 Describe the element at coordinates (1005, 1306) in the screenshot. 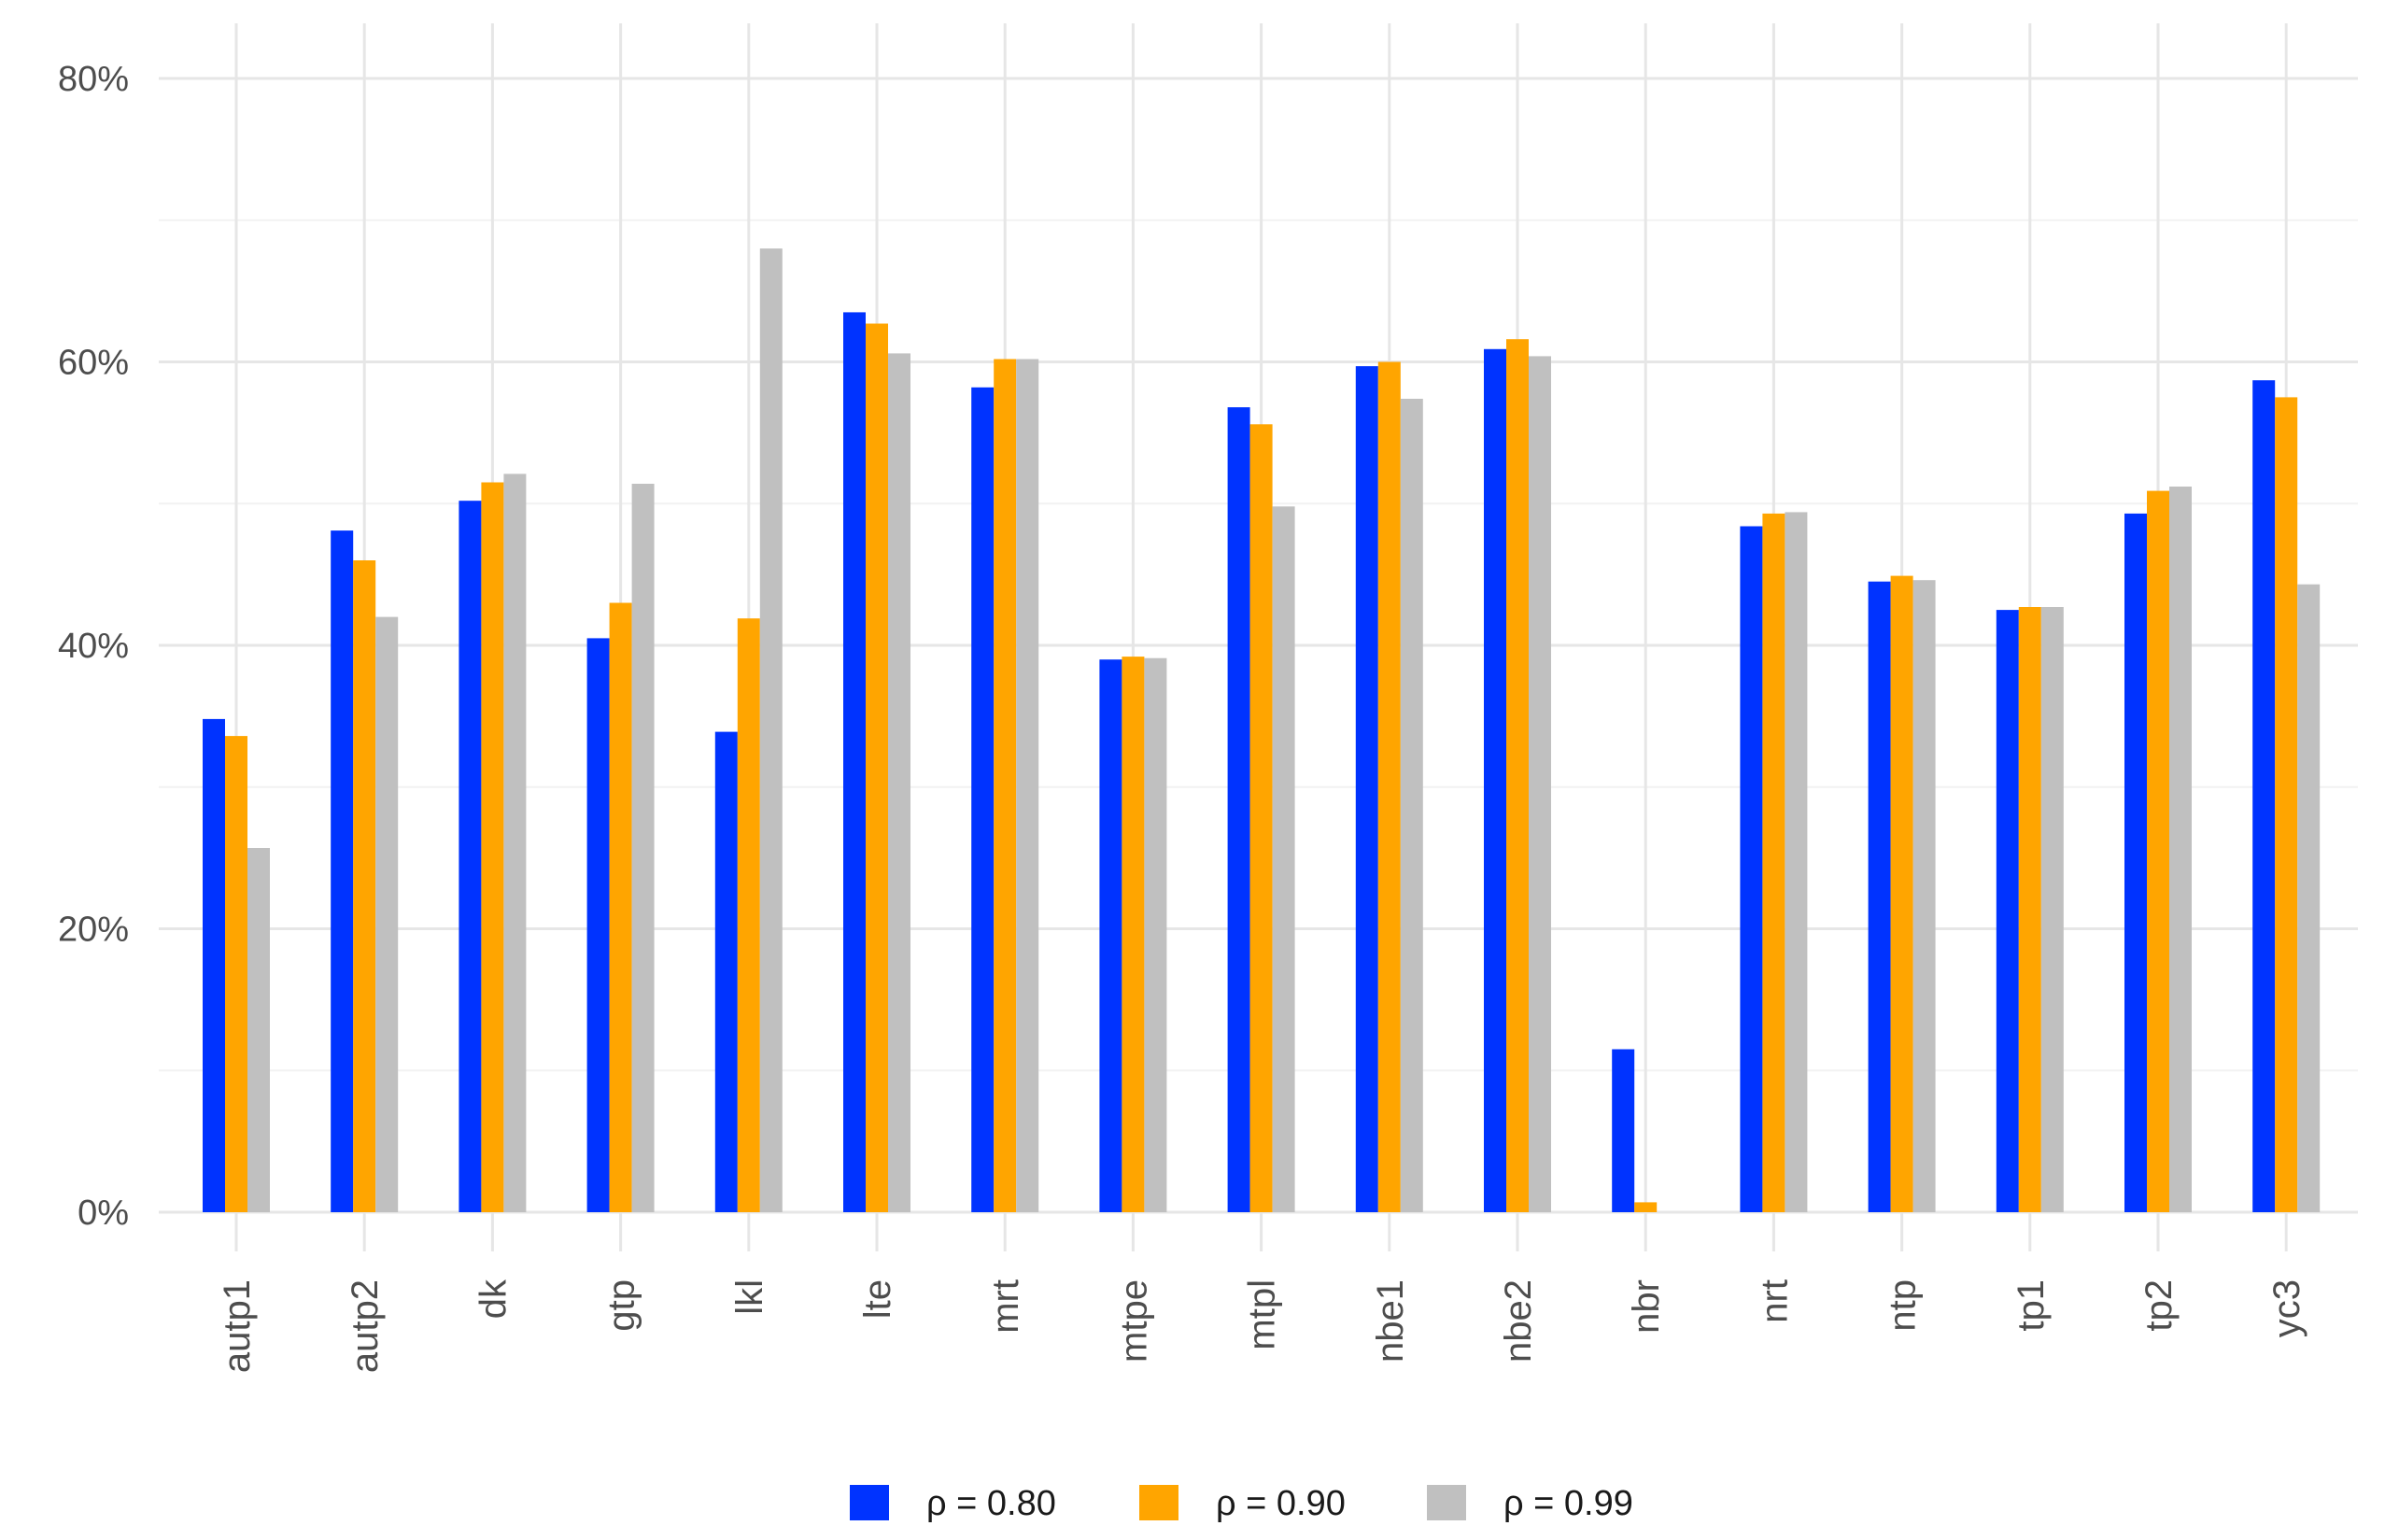

I see `x-tick-label: mrt` at that location.